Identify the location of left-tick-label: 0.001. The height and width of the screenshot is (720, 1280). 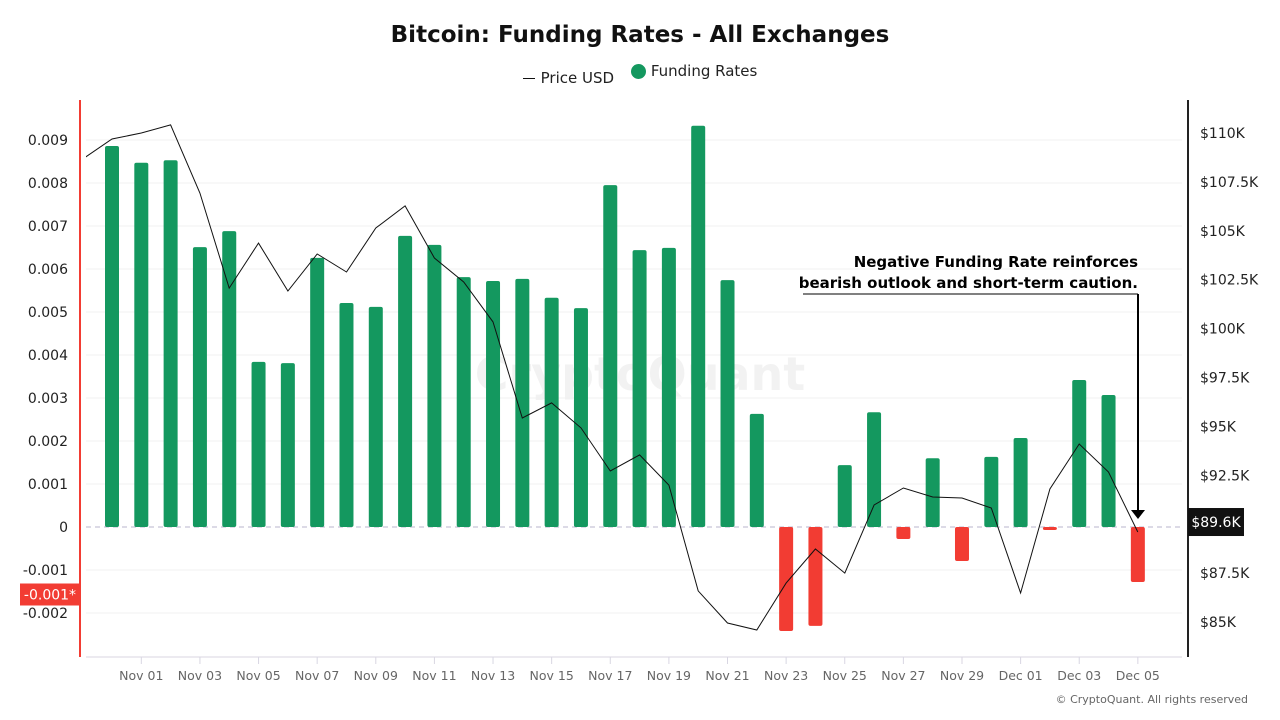
(48, 485).